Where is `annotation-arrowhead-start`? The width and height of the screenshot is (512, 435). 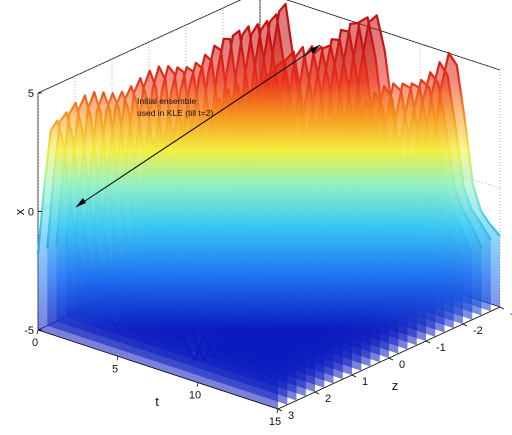
annotation-arrowhead-start is located at coordinates (81, 202).